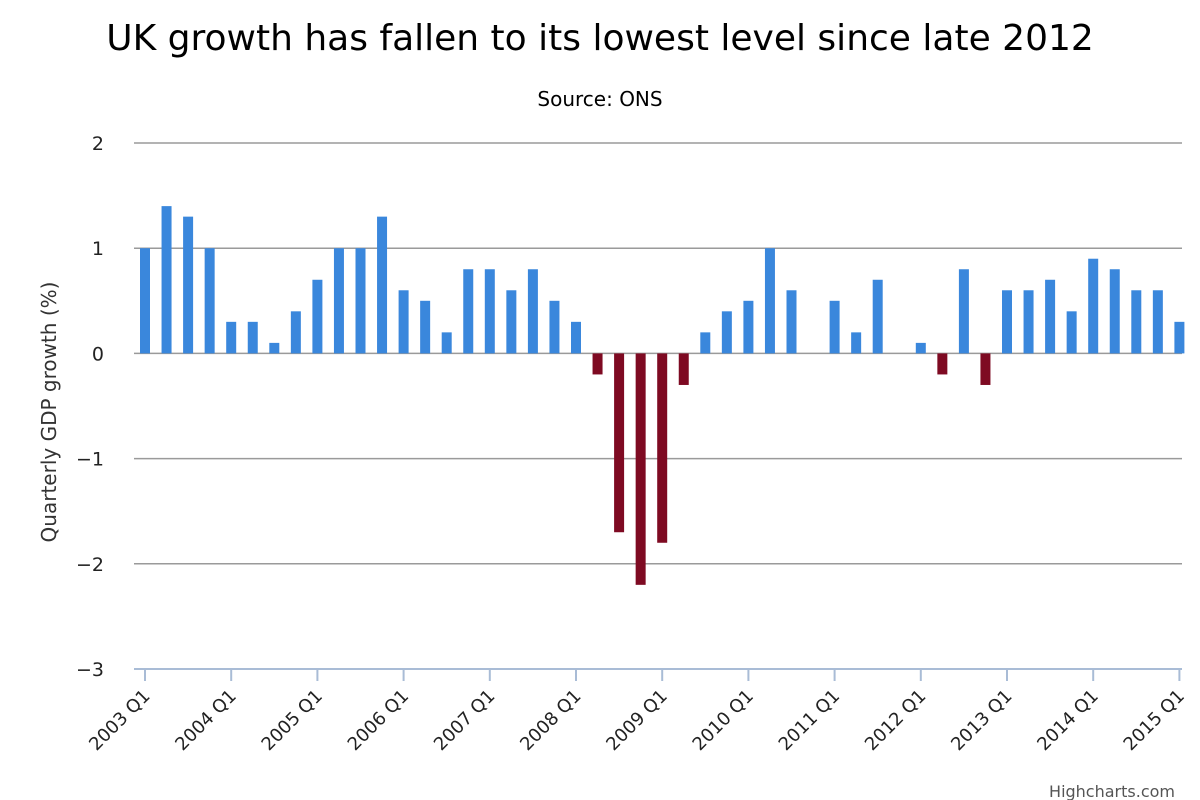 The height and width of the screenshot is (800, 1200). What do you see at coordinates (205, 720) in the screenshot?
I see `x-tick-label: 2004 Q1` at bounding box center [205, 720].